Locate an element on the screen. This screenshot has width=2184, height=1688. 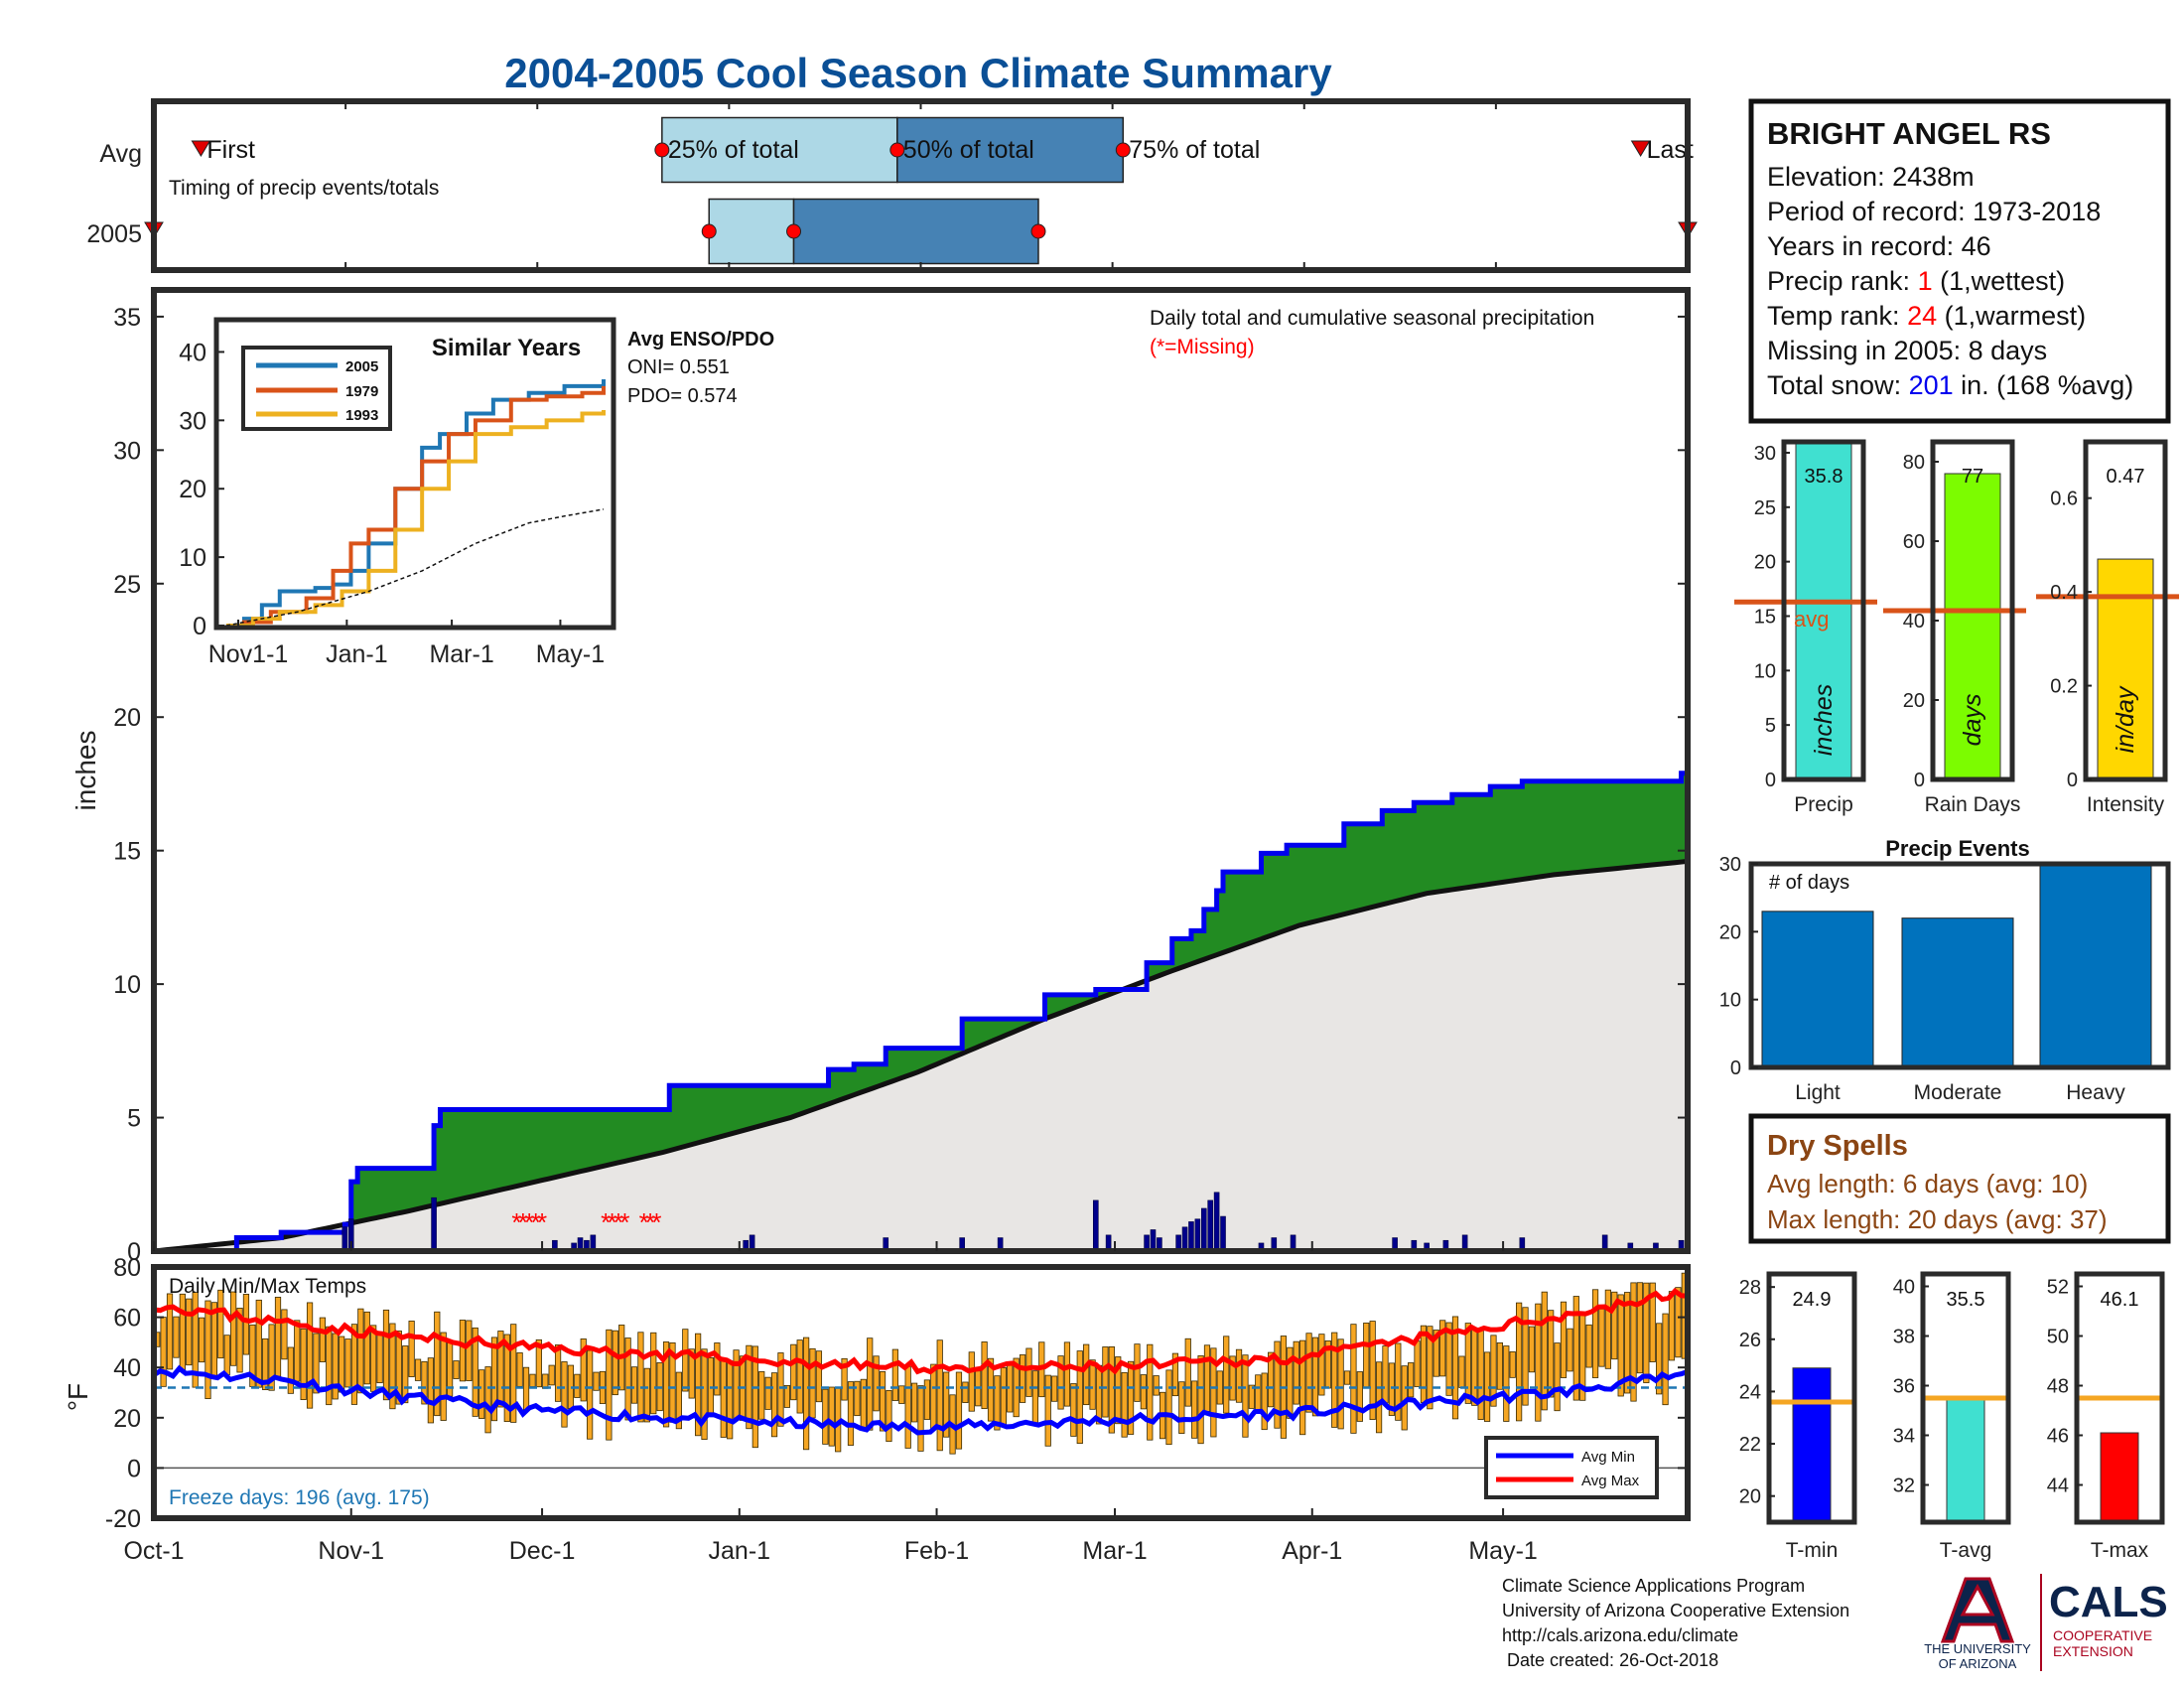
season-temp-ytick-label: 40 is located at coordinates (1904, 1288).